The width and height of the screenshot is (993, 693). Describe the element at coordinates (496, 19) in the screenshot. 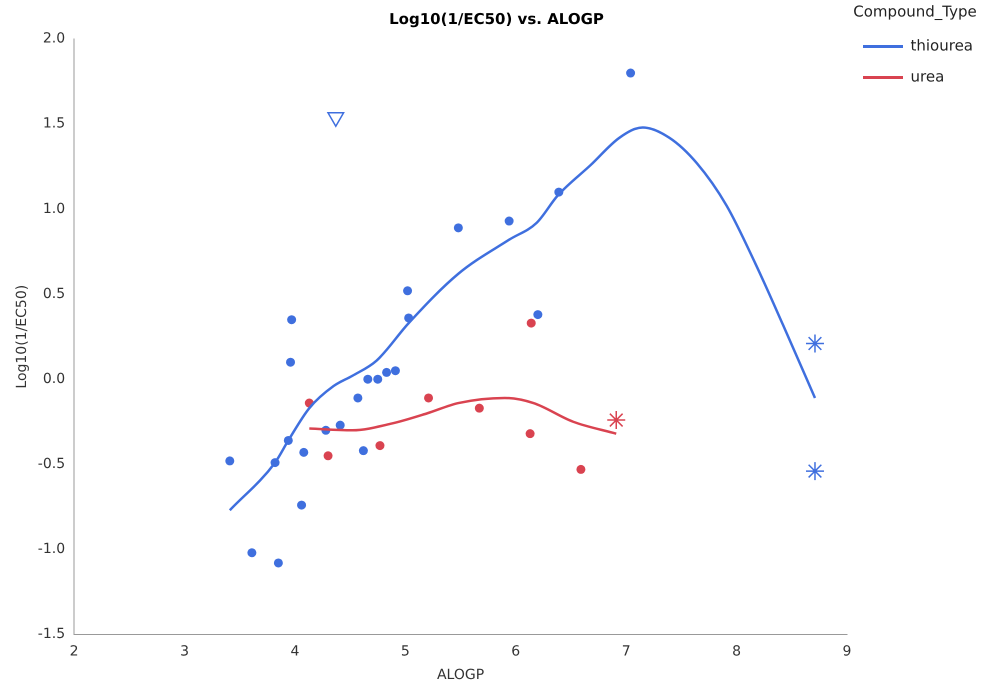

I see `chart-title: Log10(1/EC50) vs. ALOGP` at that location.